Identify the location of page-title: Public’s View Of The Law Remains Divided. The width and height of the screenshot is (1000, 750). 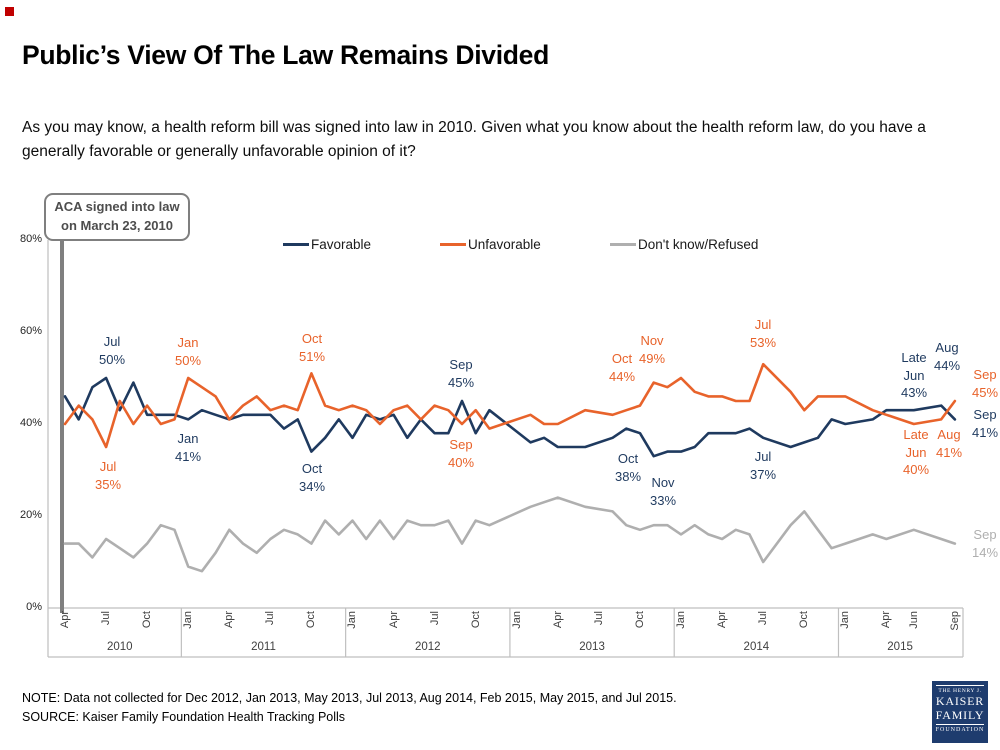
(285, 55).